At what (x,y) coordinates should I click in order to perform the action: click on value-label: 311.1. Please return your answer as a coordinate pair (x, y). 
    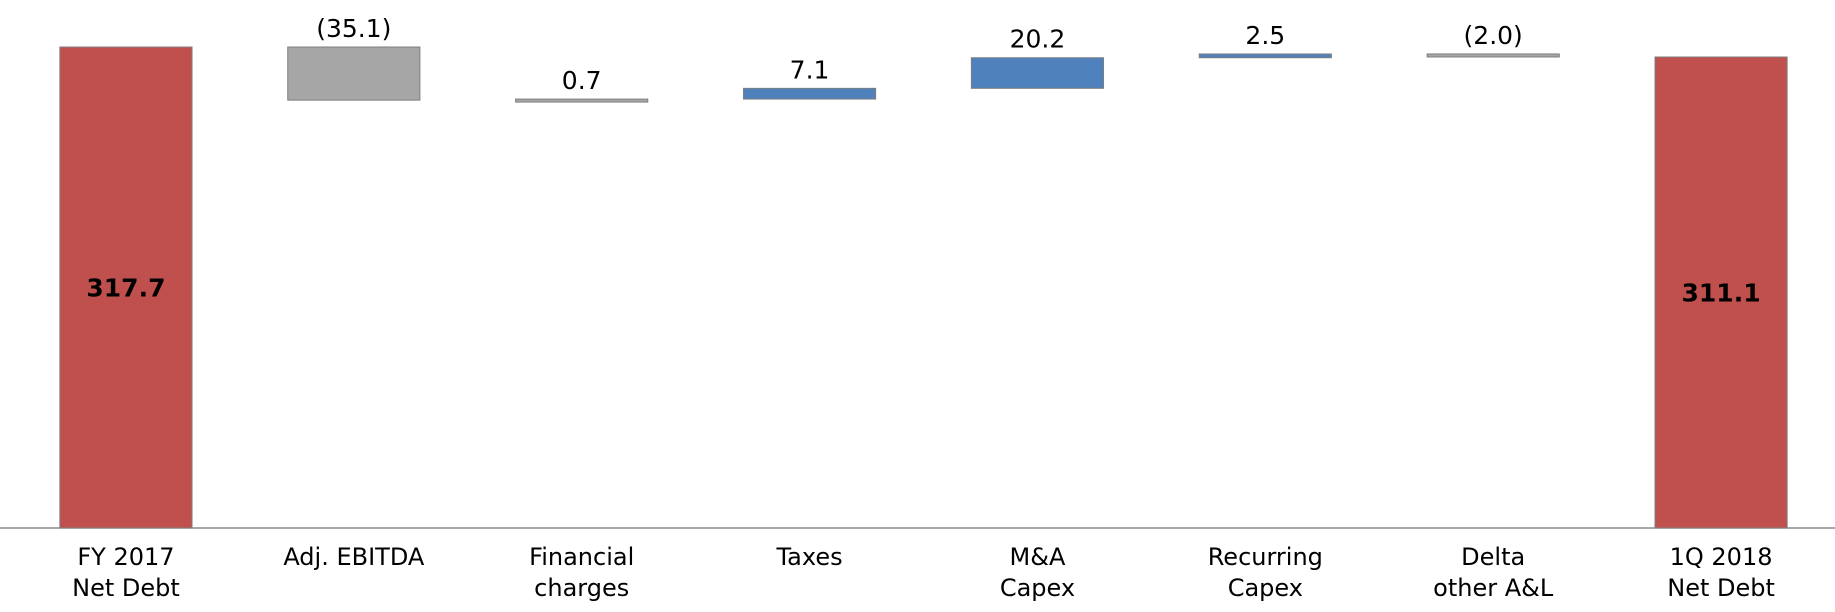
    Looking at the image, I should click on (1721, 292).